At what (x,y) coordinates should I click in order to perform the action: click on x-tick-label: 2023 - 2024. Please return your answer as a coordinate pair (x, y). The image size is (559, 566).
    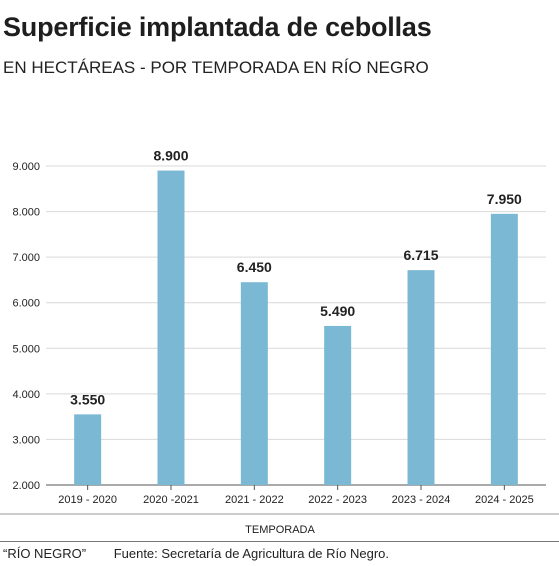
    Looking at the image, I should click on (421, 500).